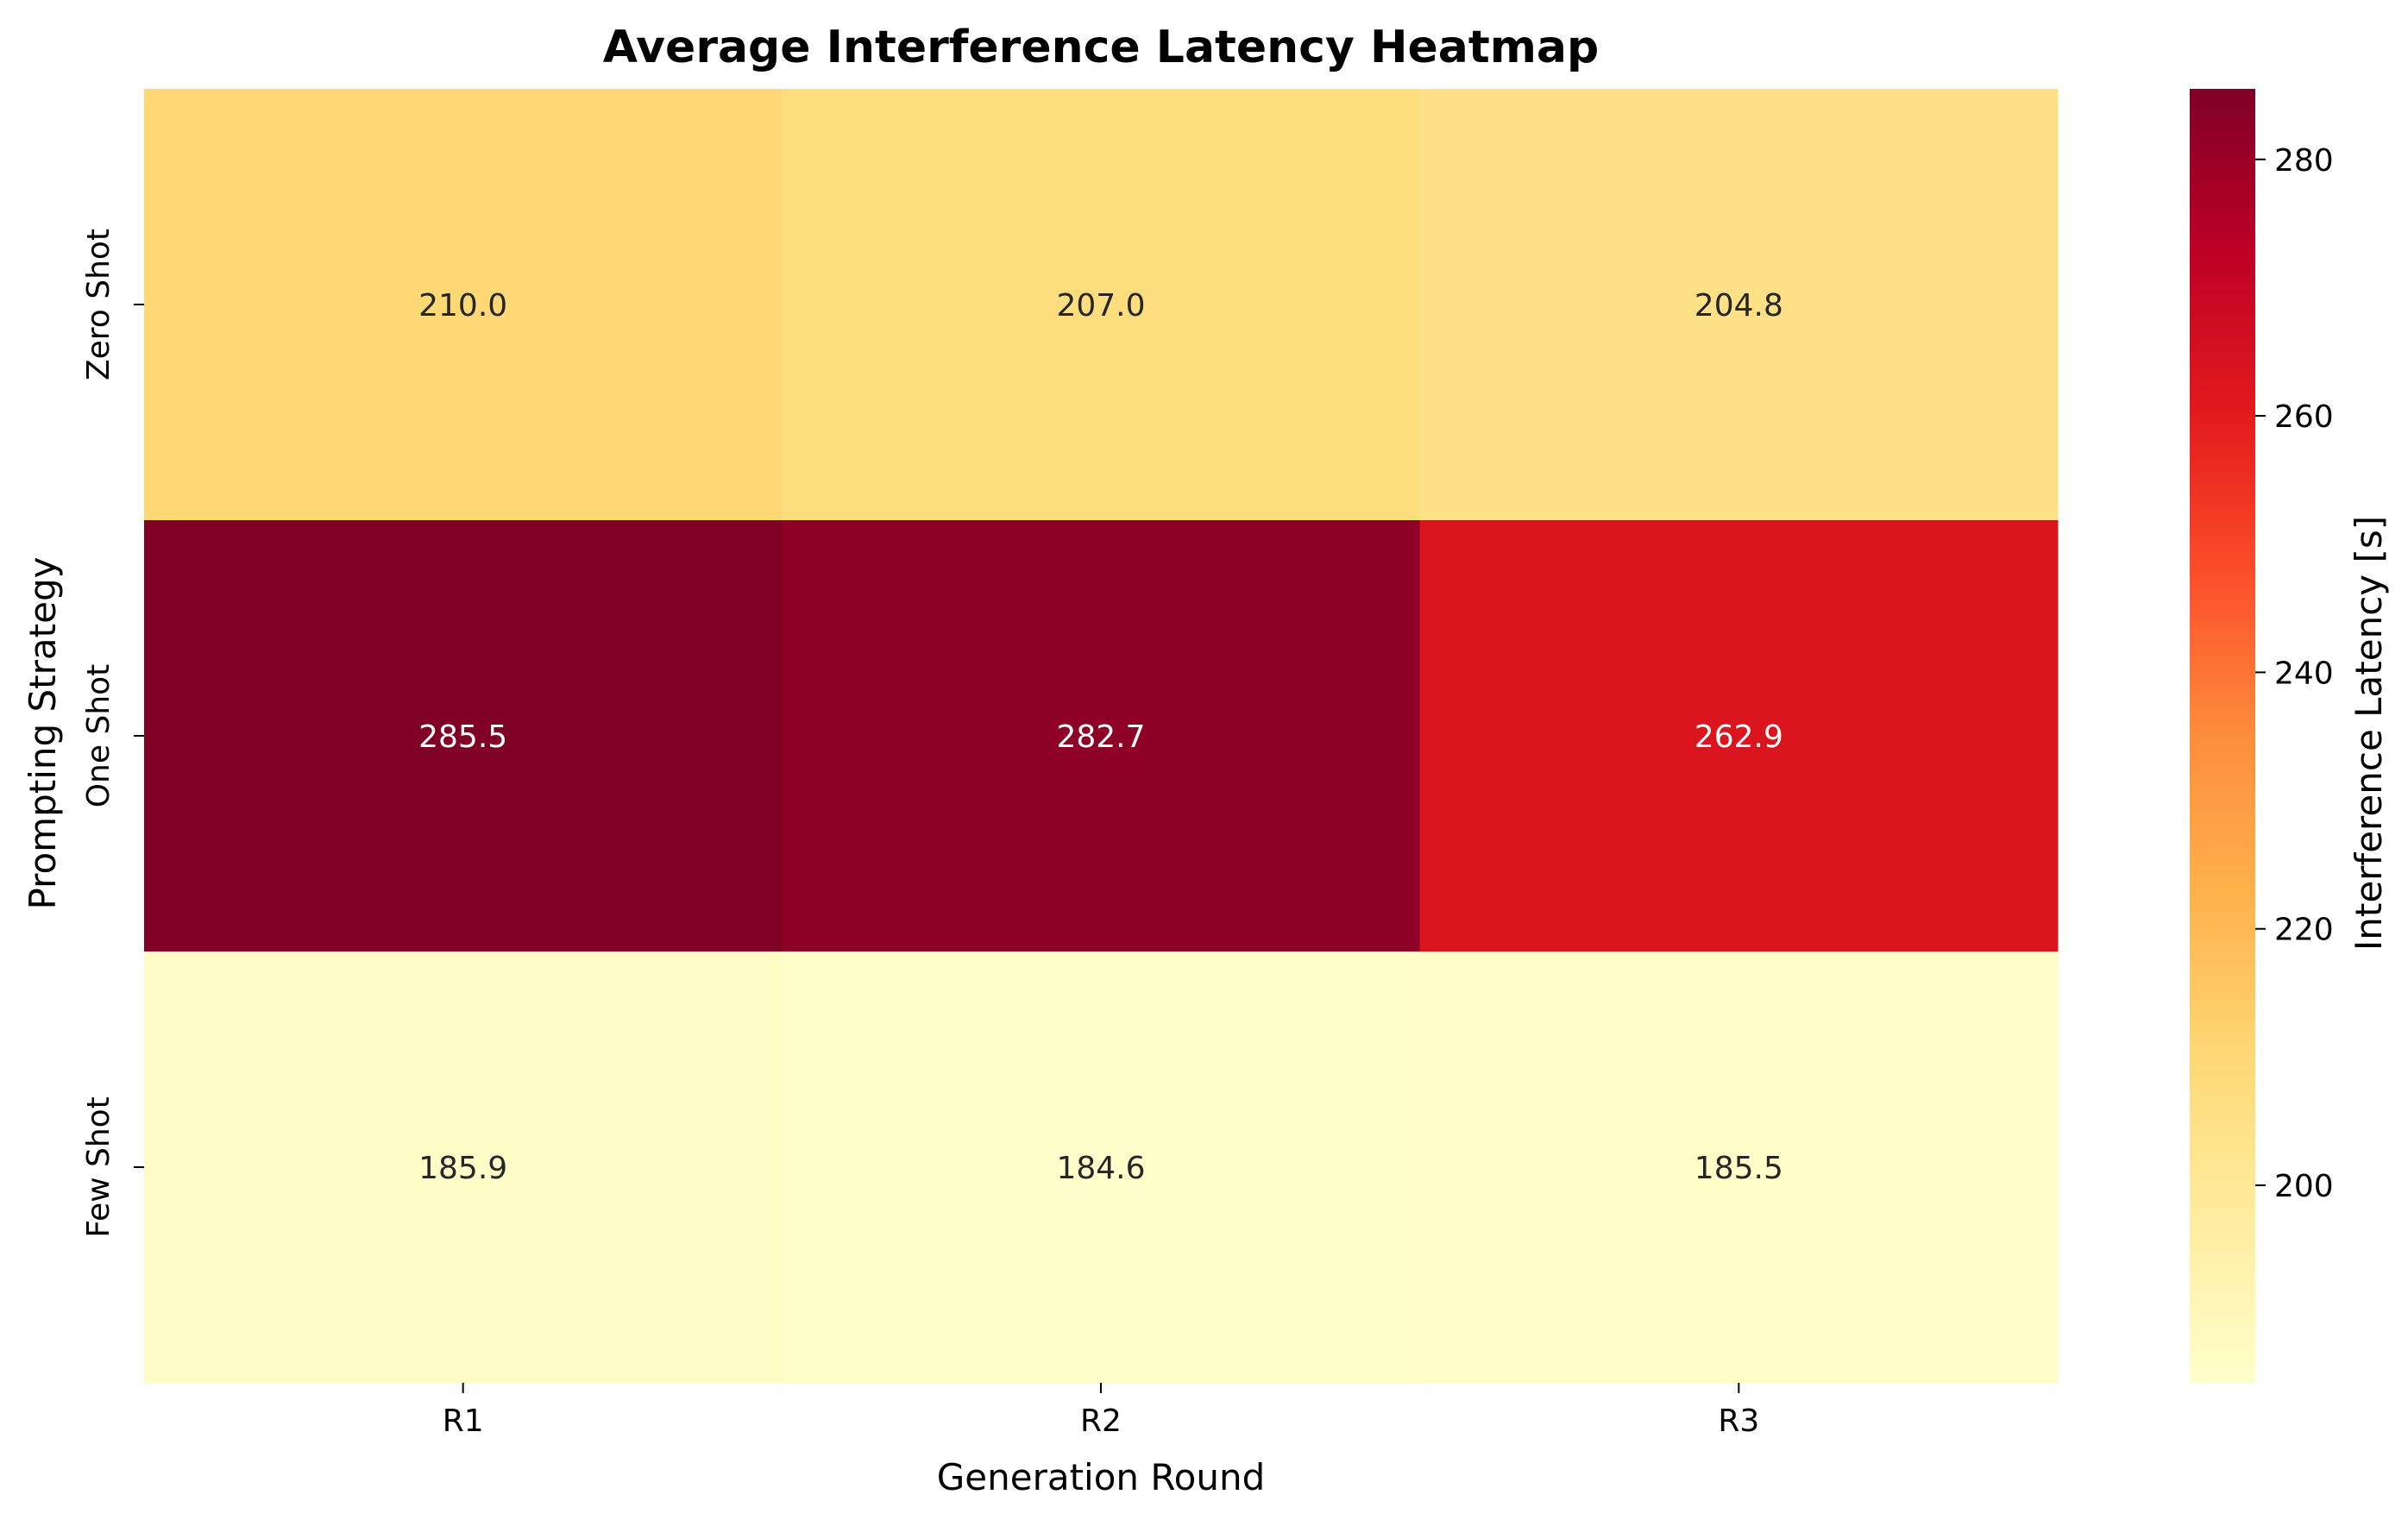 The width and height of the screenshot is (2408, 1526). Describe the element at coordinates (2304, 673) in the screenshot. I see `colorbar-tick-label: 240` at that location.